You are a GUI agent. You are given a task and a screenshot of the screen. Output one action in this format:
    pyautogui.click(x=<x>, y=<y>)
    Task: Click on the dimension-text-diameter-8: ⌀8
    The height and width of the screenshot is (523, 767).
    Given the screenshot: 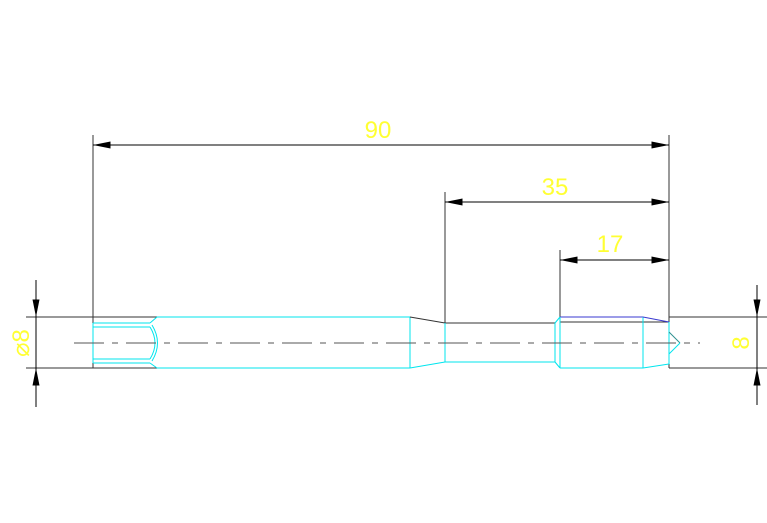 What is the action you would take?
    pyautogui.click(x=21, y=343)
    